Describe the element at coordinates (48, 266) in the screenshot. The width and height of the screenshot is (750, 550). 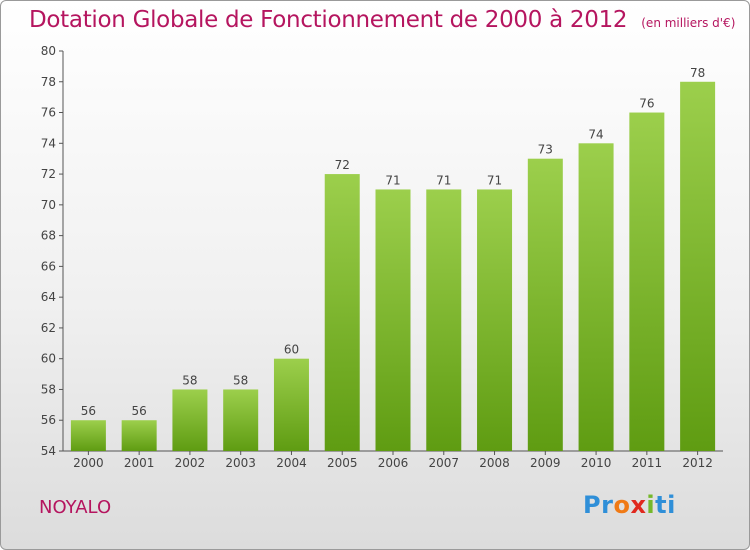
I see `y-tick-label: 66` at that location.